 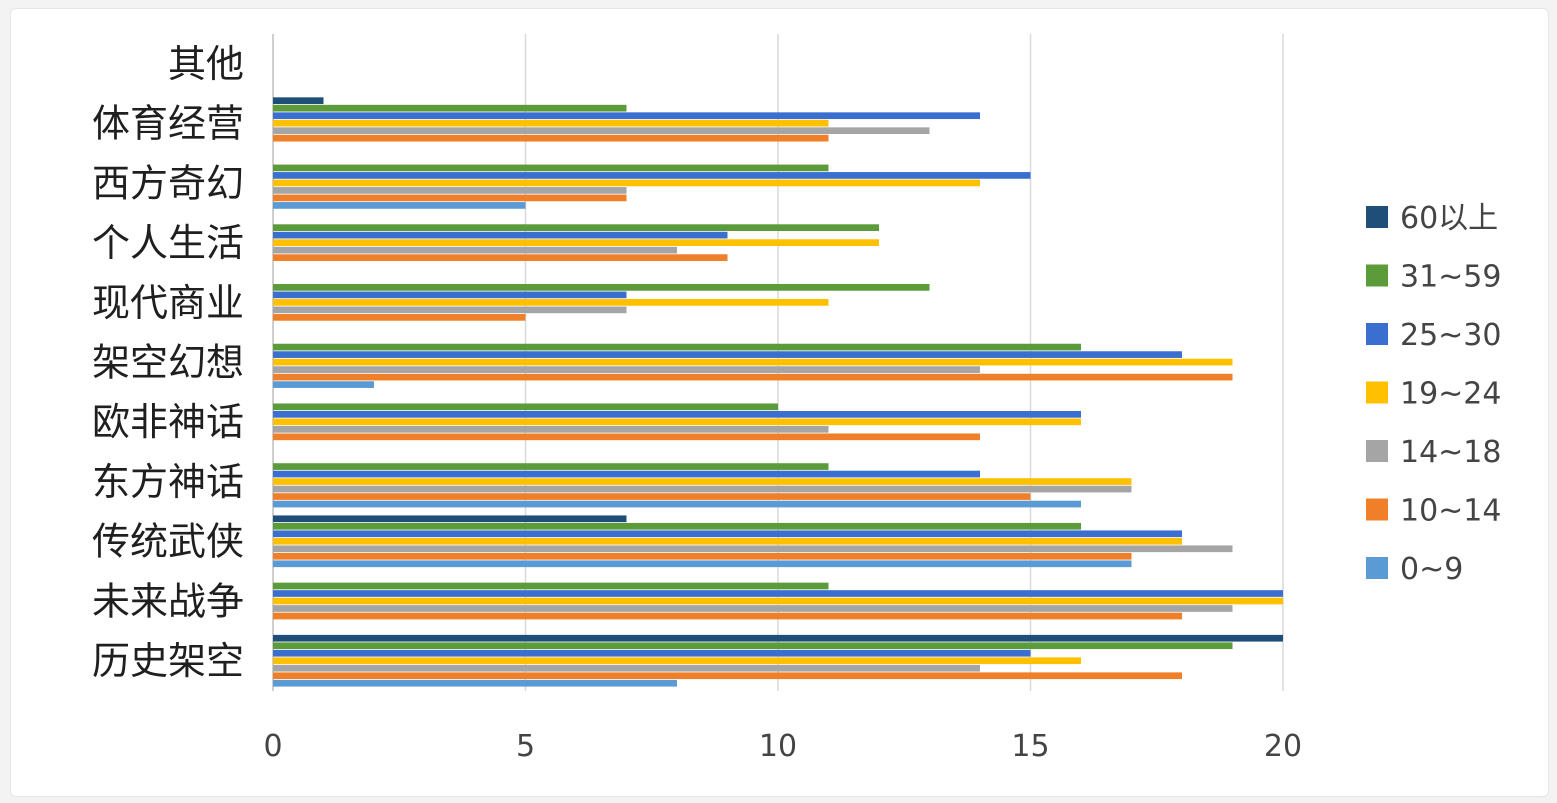 What do you see at coordinates (1449, 218) in the screenshot?
I see `legend-label: 60以上` at bounding box center [1449, 218].